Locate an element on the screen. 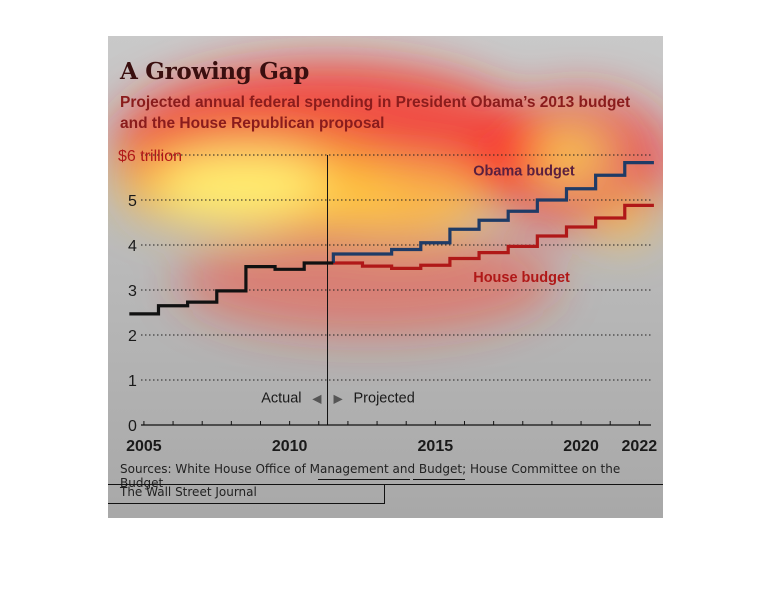 The height and width of the screenshot is (612, 770). x-tick-label: 2015 is located at coordinates (436, 446).